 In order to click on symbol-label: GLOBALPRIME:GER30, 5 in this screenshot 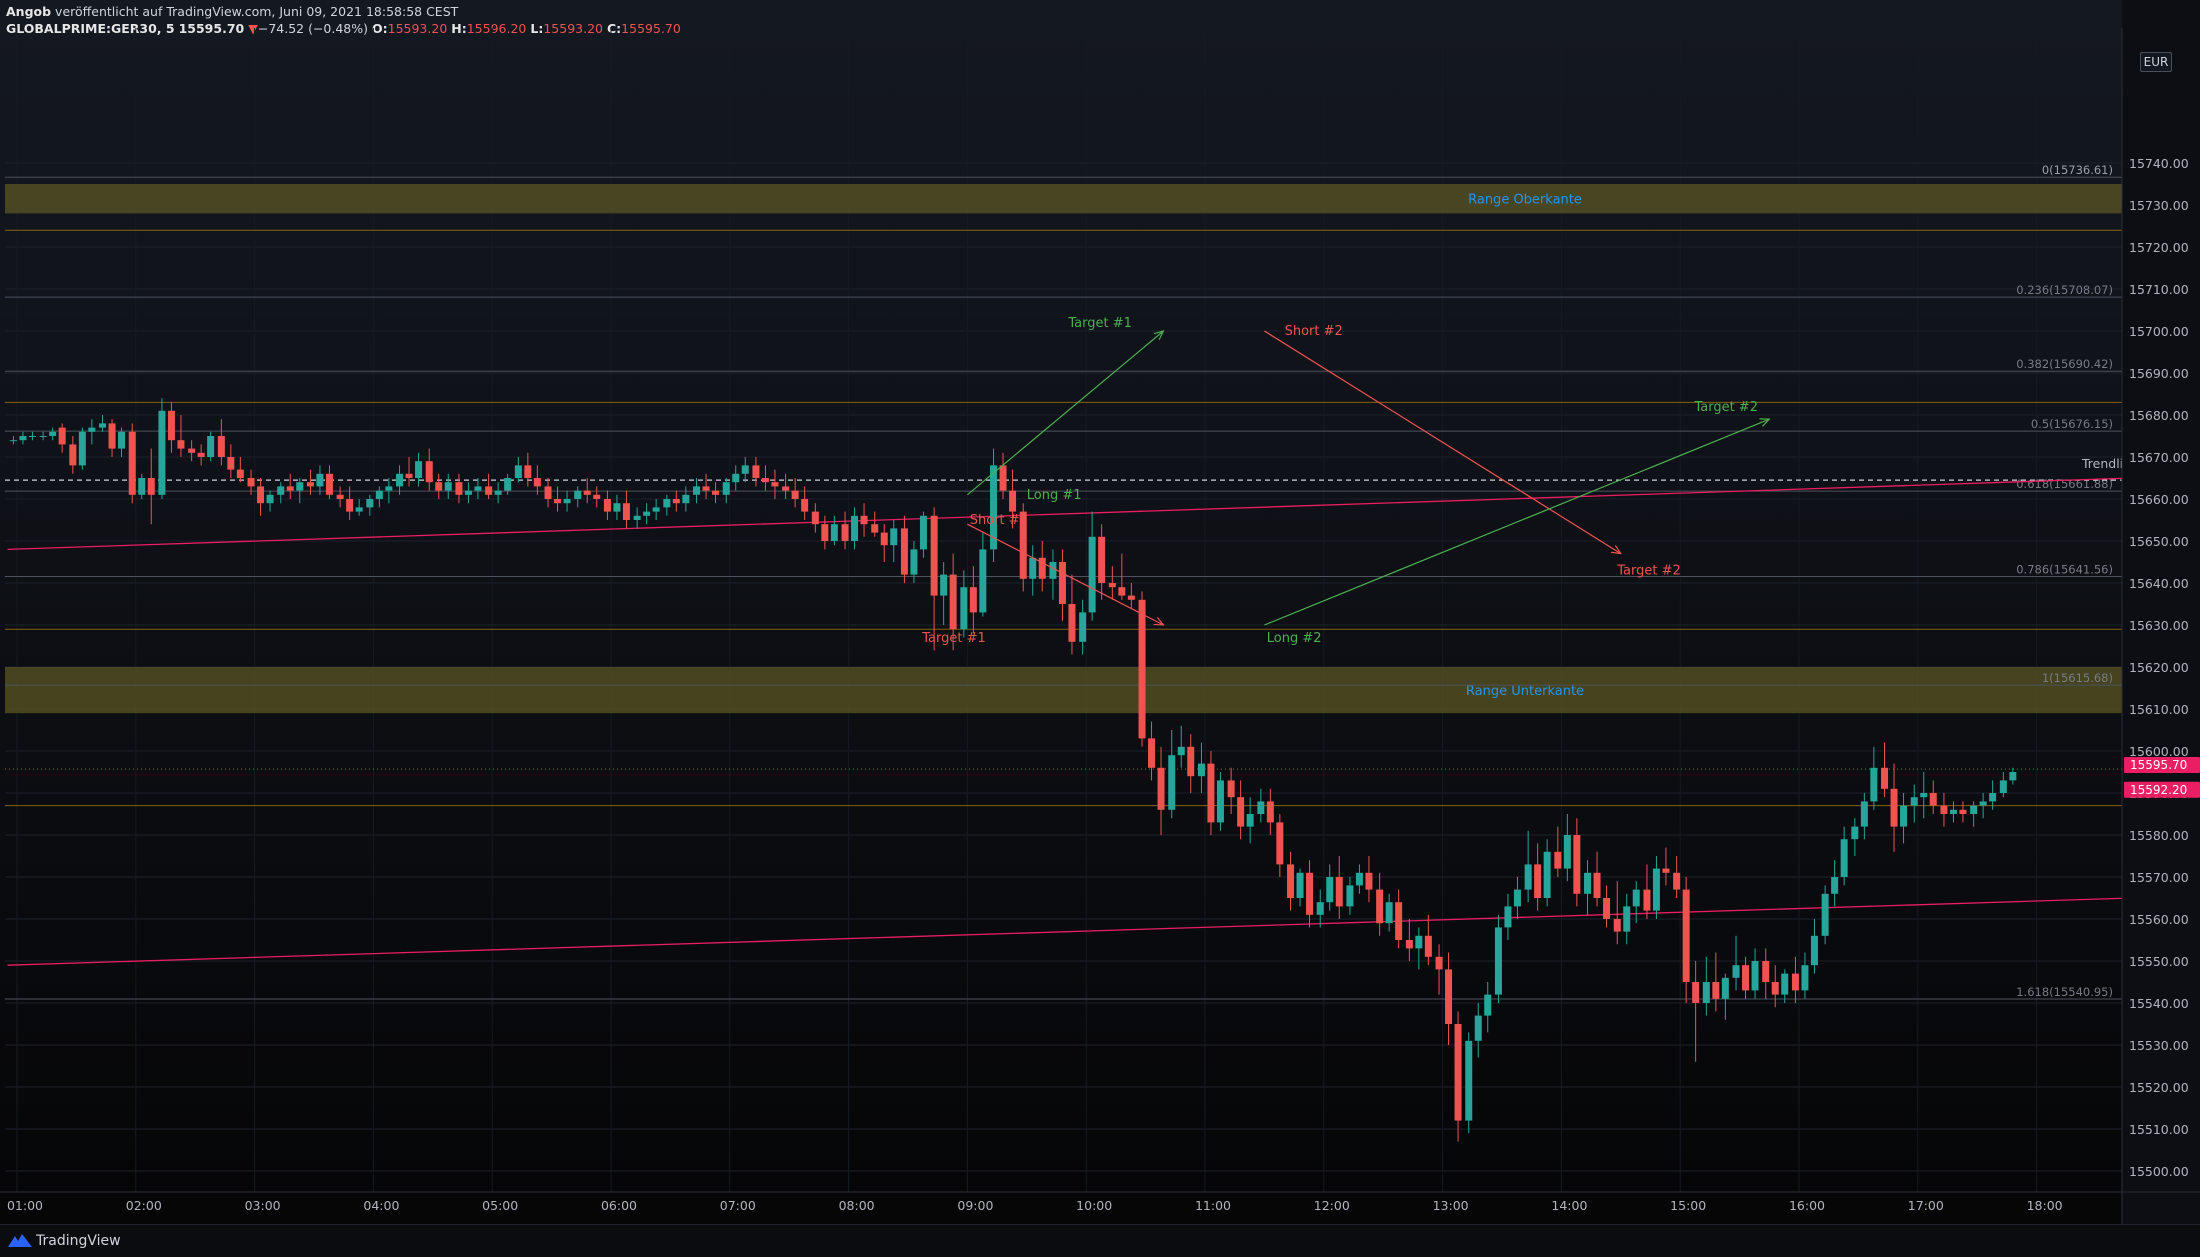, I will do `click(90, 28)`.